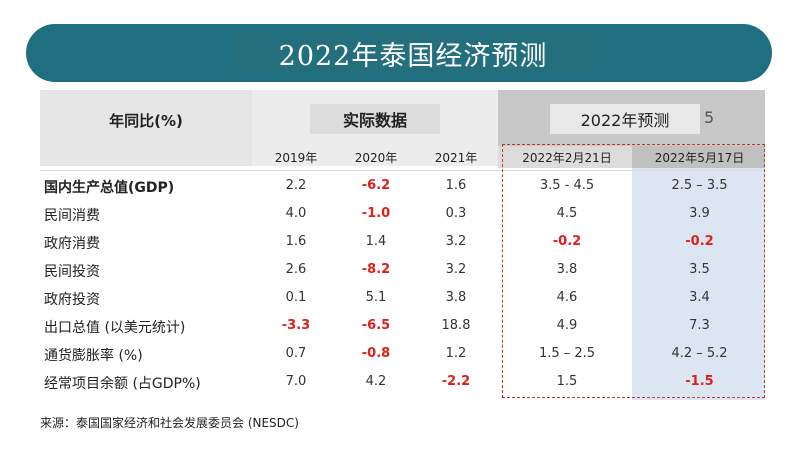 The image size is (800, 456). Describe the element at coordinates (413, 56) in the screenshot. I see `page-title: 2022年泰国经济预测` at that location.